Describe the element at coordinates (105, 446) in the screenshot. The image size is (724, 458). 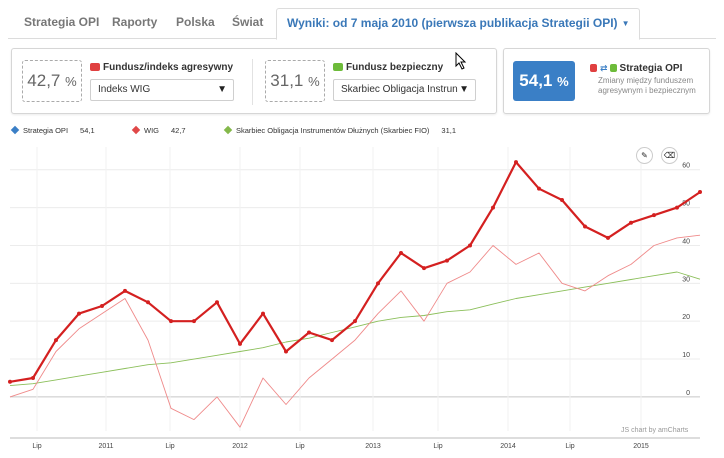
I see `x-tick-label: 2011` at that location.